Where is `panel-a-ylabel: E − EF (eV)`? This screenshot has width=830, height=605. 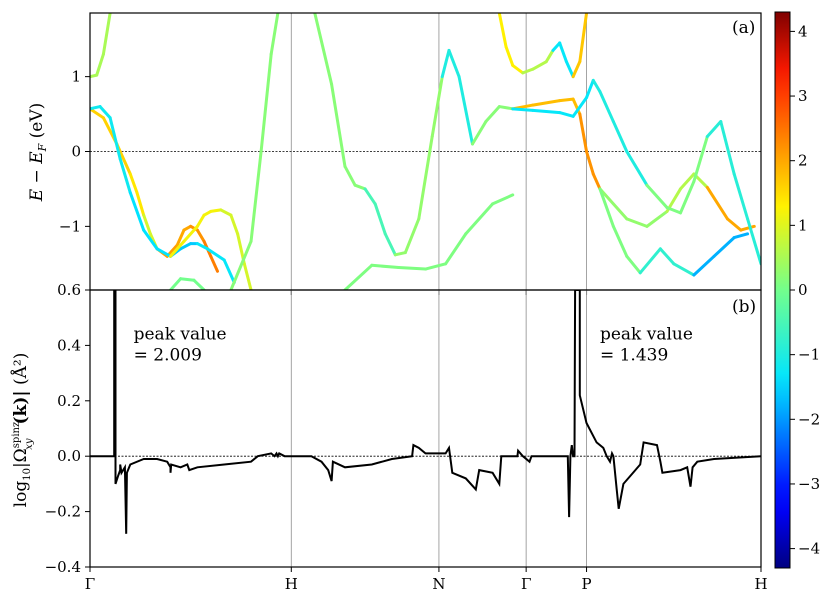 panel-a-ylabel: E − EF (eV) is located at coordinates (38, 153).